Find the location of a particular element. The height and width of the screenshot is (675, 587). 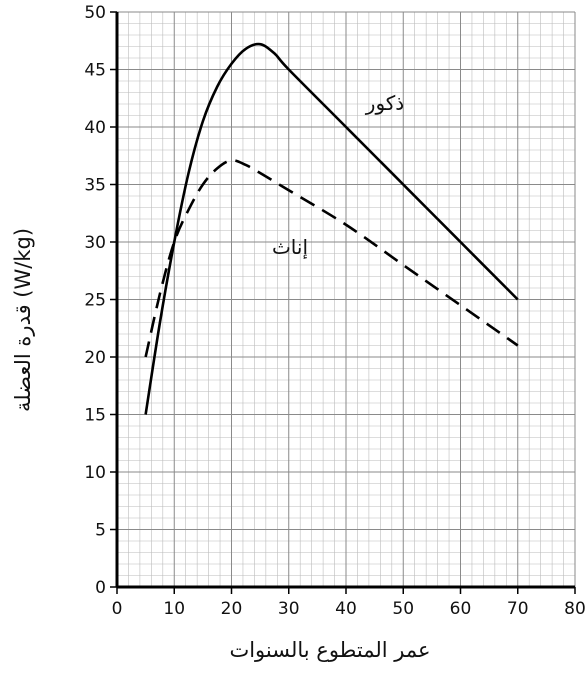

x-tick-label: 0 is located at coordinates (117, 609).